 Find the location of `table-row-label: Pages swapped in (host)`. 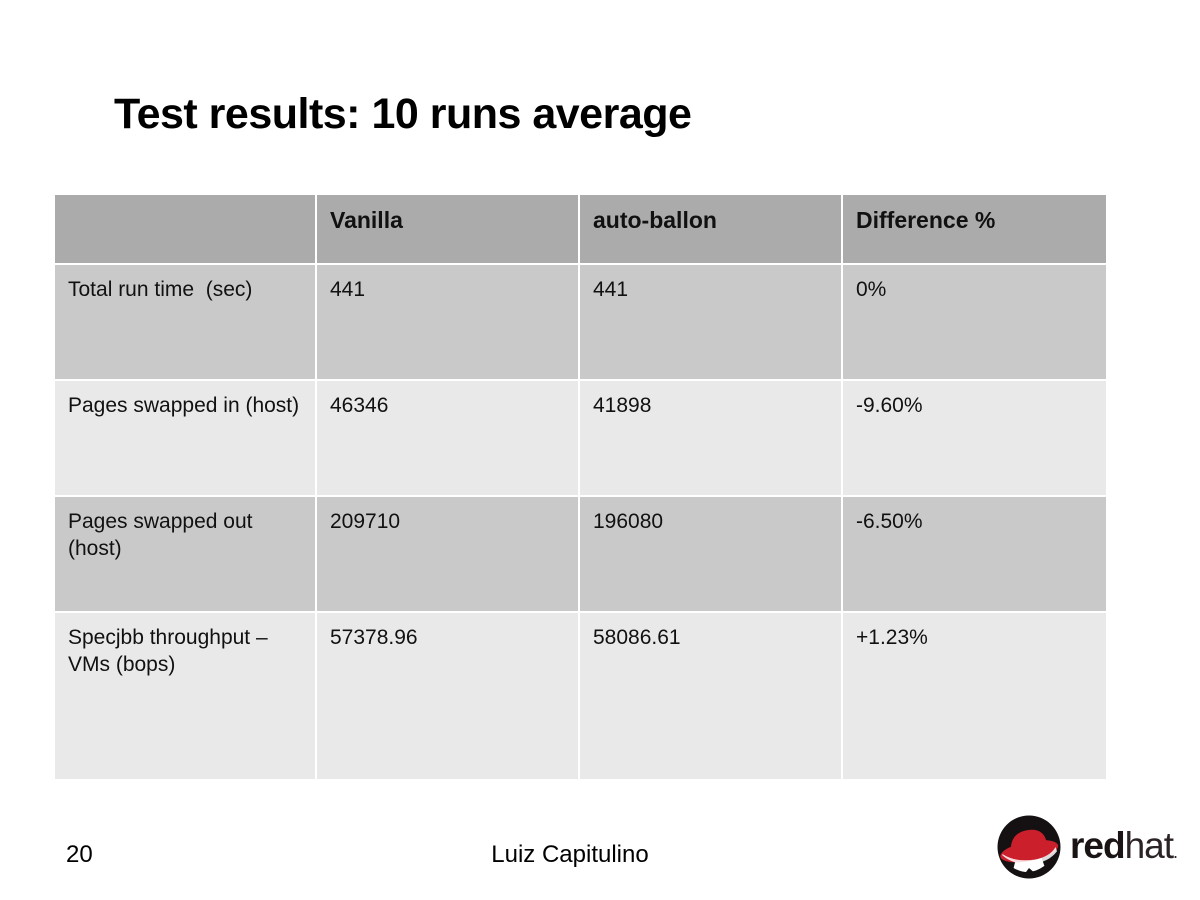

table-row-label: Pages swapped in (host) is located at coordinates (185, 438).